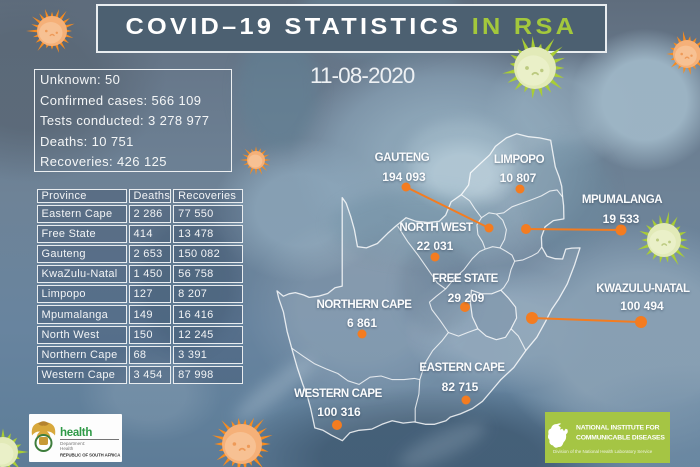 This screenshot has height=467, width=700. What do you see at coordinates (76, 433) in the screenshot?
I see `svg-text: health` at bounding box center [76, 433].